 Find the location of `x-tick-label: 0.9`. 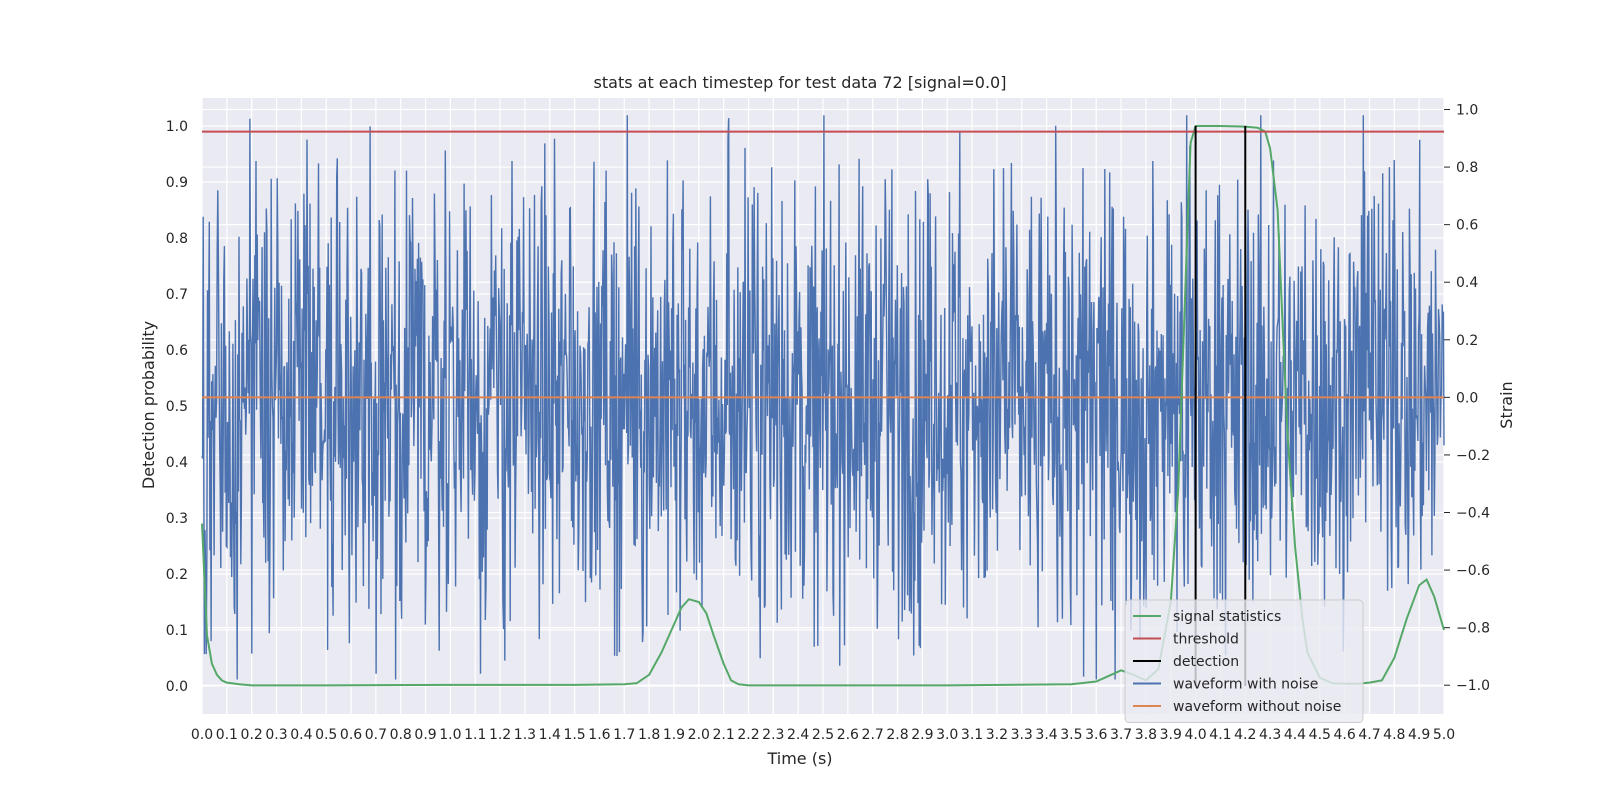

x-tick-label: 0.9 is located at coordinates (425, 735).